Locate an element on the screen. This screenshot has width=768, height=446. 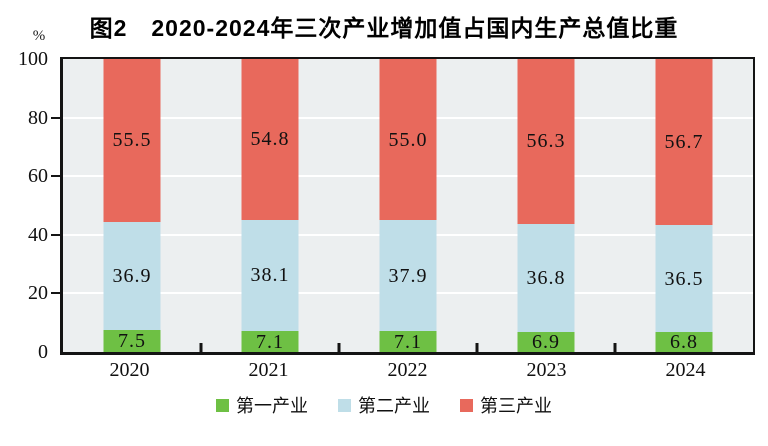
bar-value-label: 36.9 is located at coordinates (132, 275).